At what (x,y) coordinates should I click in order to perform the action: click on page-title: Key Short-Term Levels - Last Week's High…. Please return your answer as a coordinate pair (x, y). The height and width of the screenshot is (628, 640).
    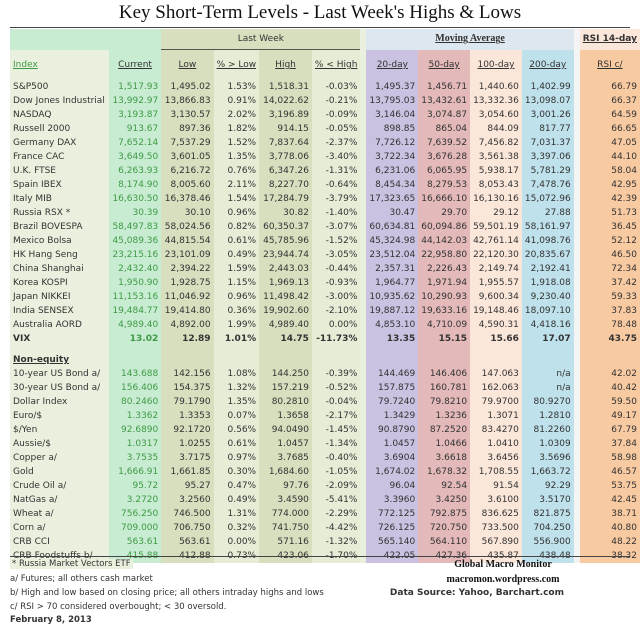
    Looking at the image, I should click on (320, 12).